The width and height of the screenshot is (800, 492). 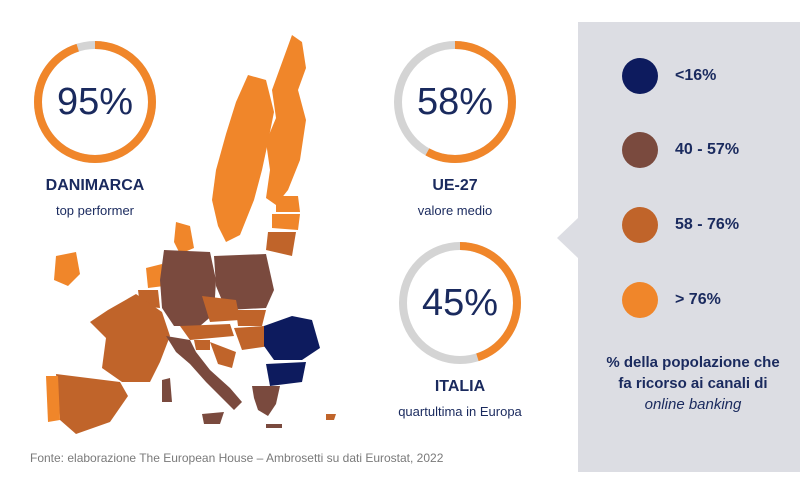 I want to click on denmark-ring: 95%, so click(x=95, y=102).